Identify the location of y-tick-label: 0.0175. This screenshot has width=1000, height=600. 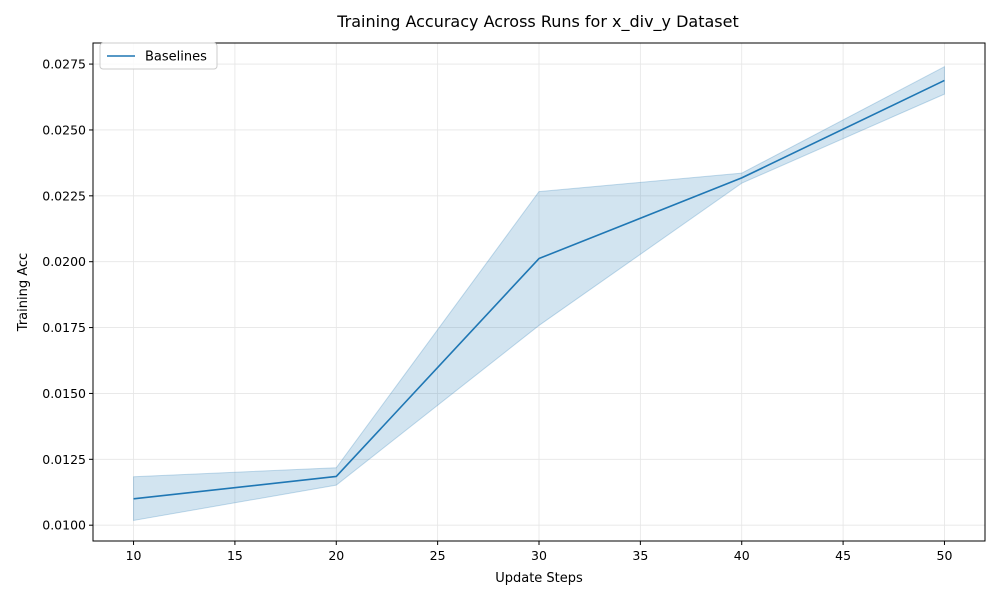
(64, 327).